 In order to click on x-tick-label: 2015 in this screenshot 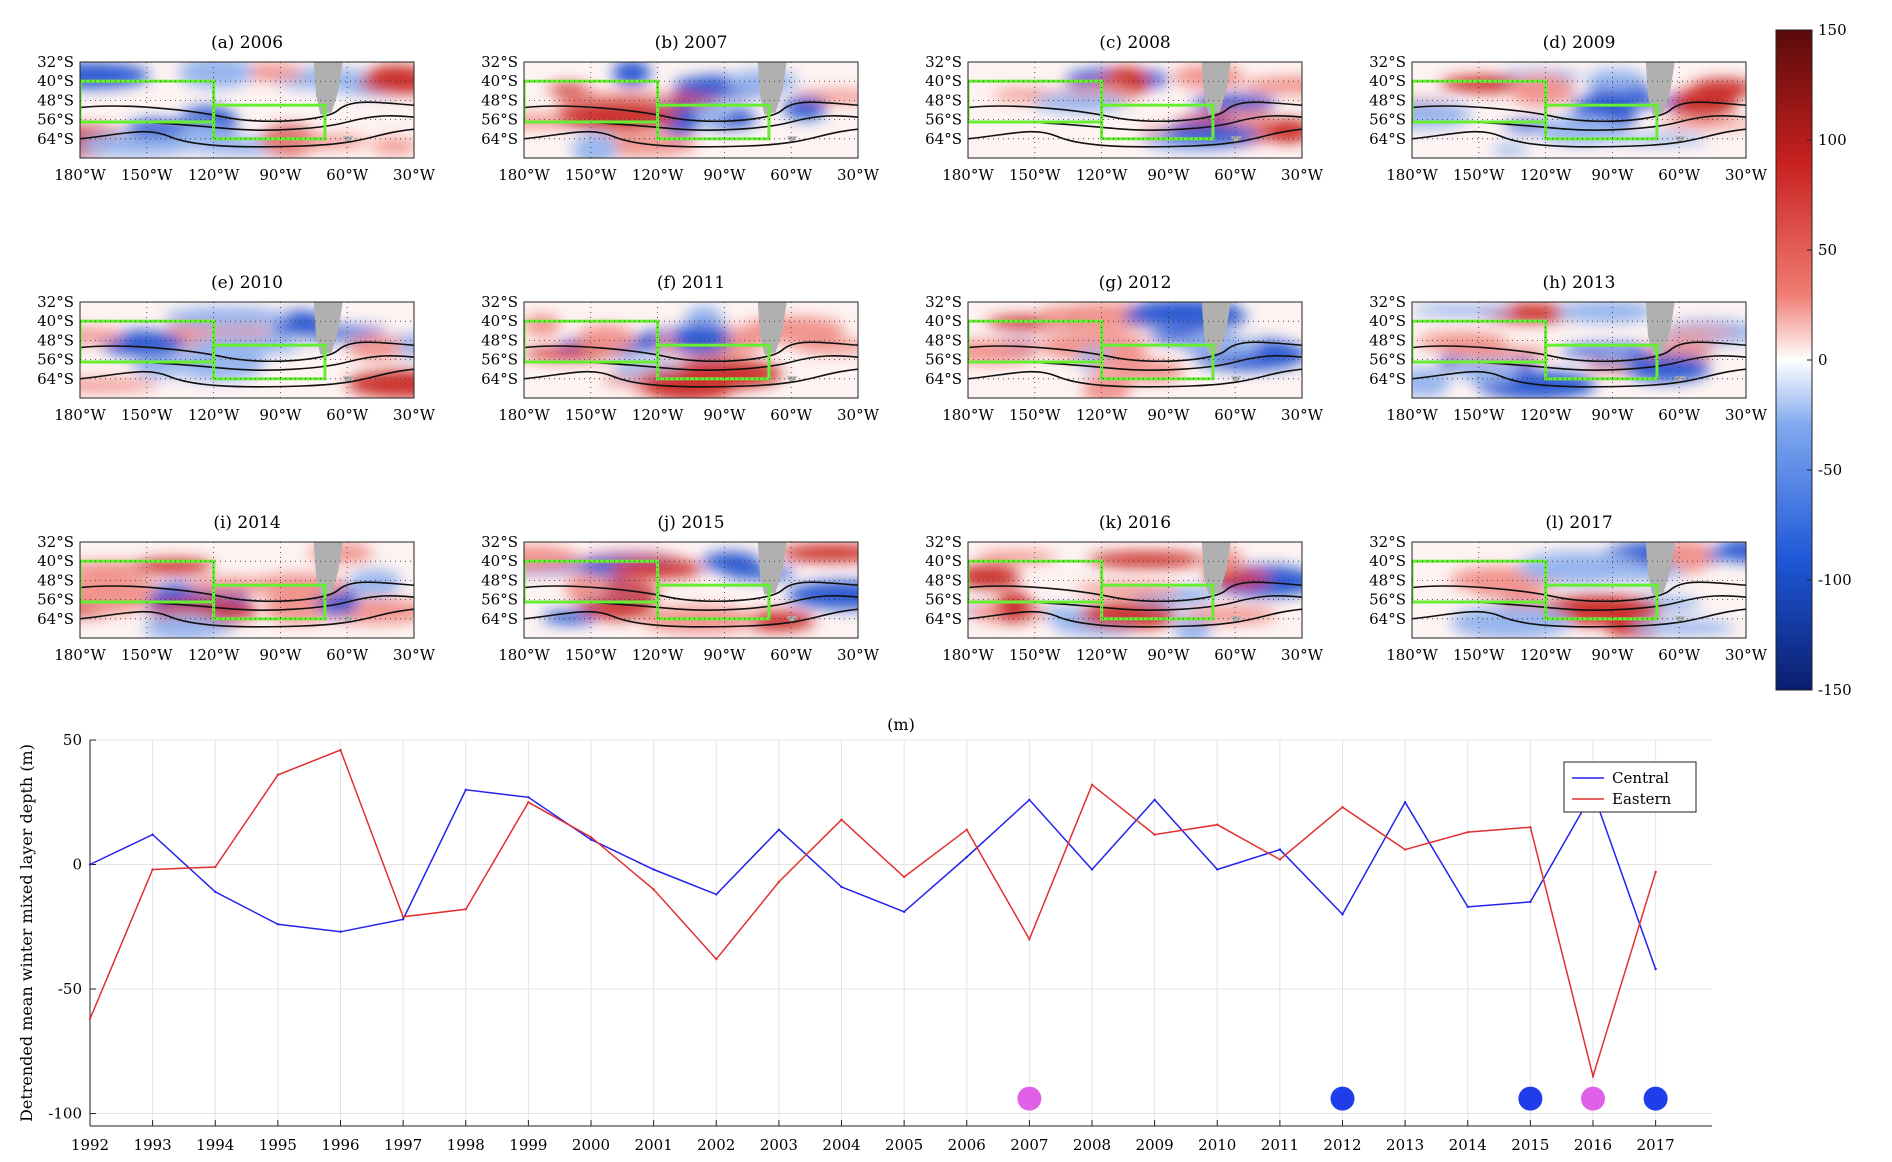, I will do `click(1530, 1145)`.